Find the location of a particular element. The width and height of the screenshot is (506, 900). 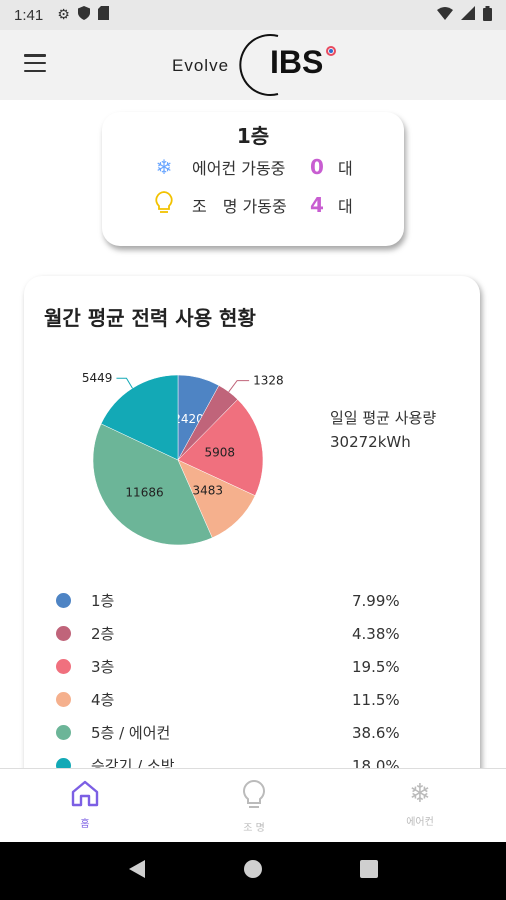

legend-item: 4층 11.5% is located at coordinates (256, 699).